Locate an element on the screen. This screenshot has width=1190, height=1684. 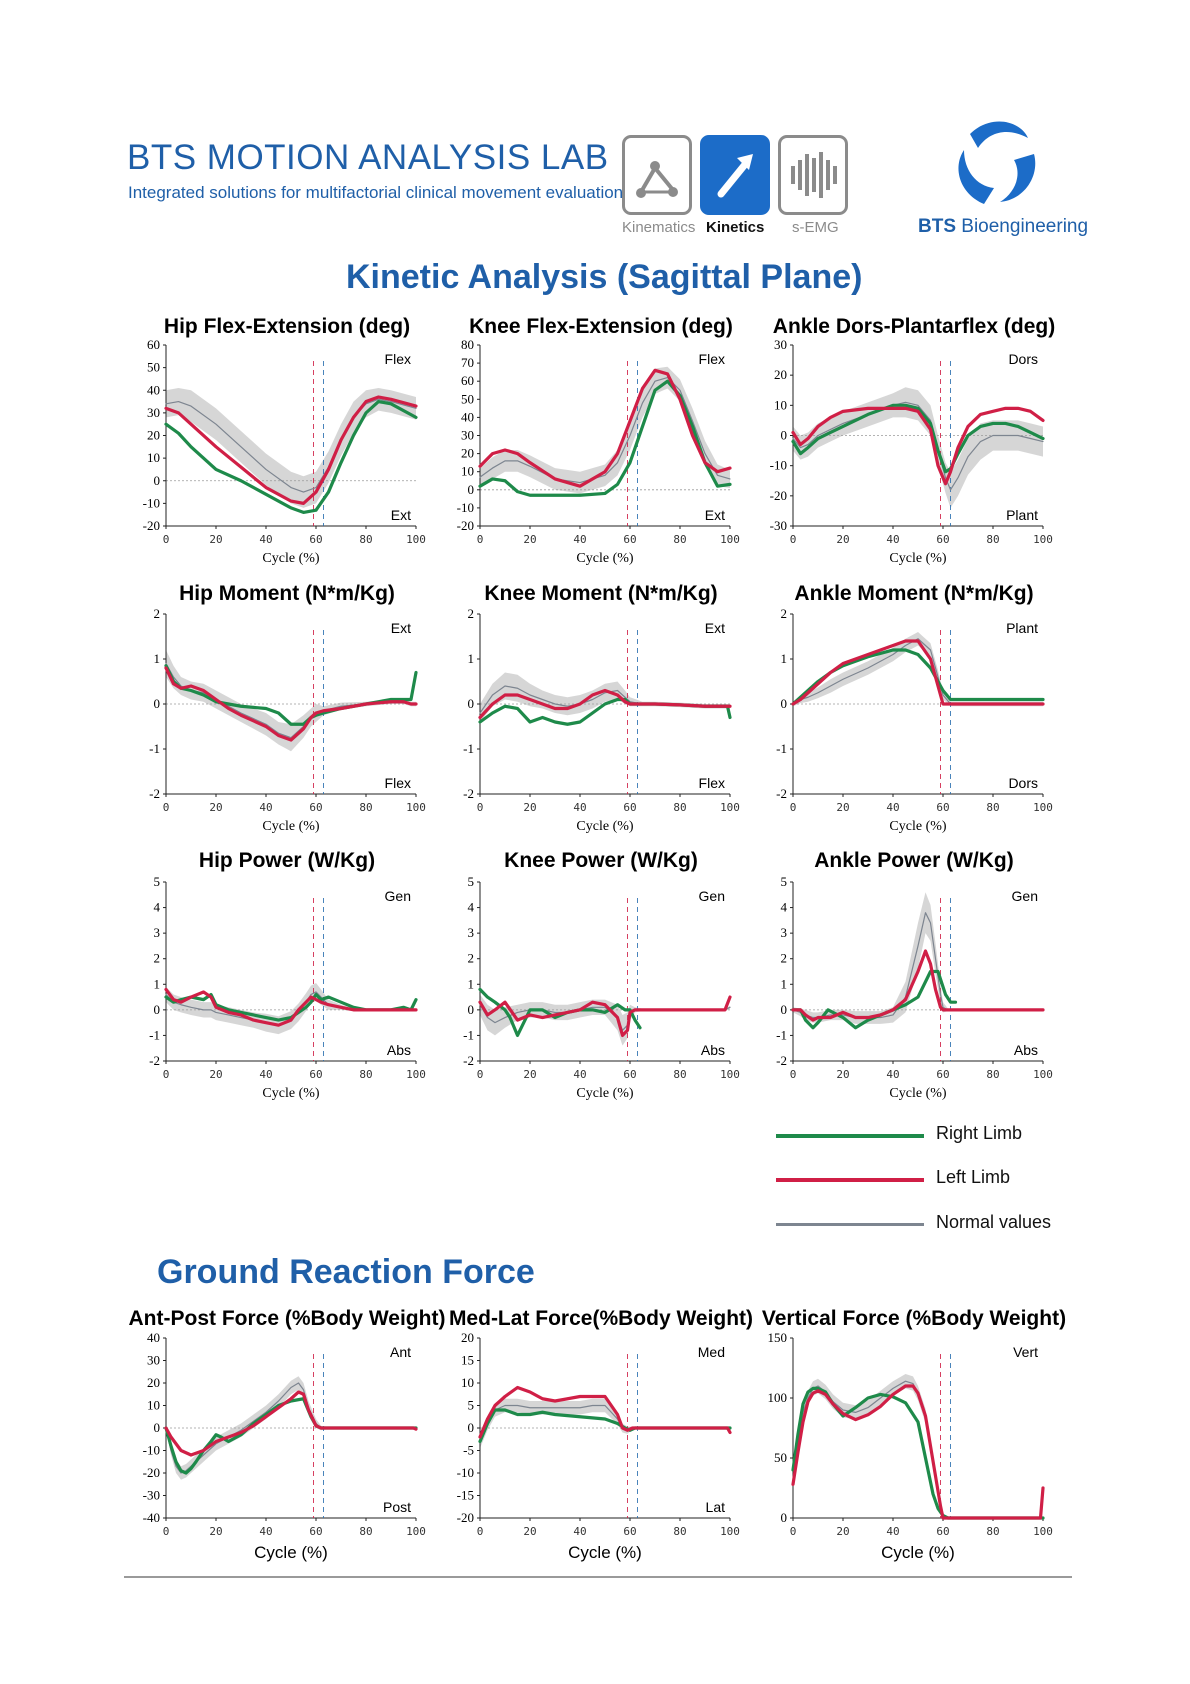
kinetics-icon is located at coordinates (735, 176).